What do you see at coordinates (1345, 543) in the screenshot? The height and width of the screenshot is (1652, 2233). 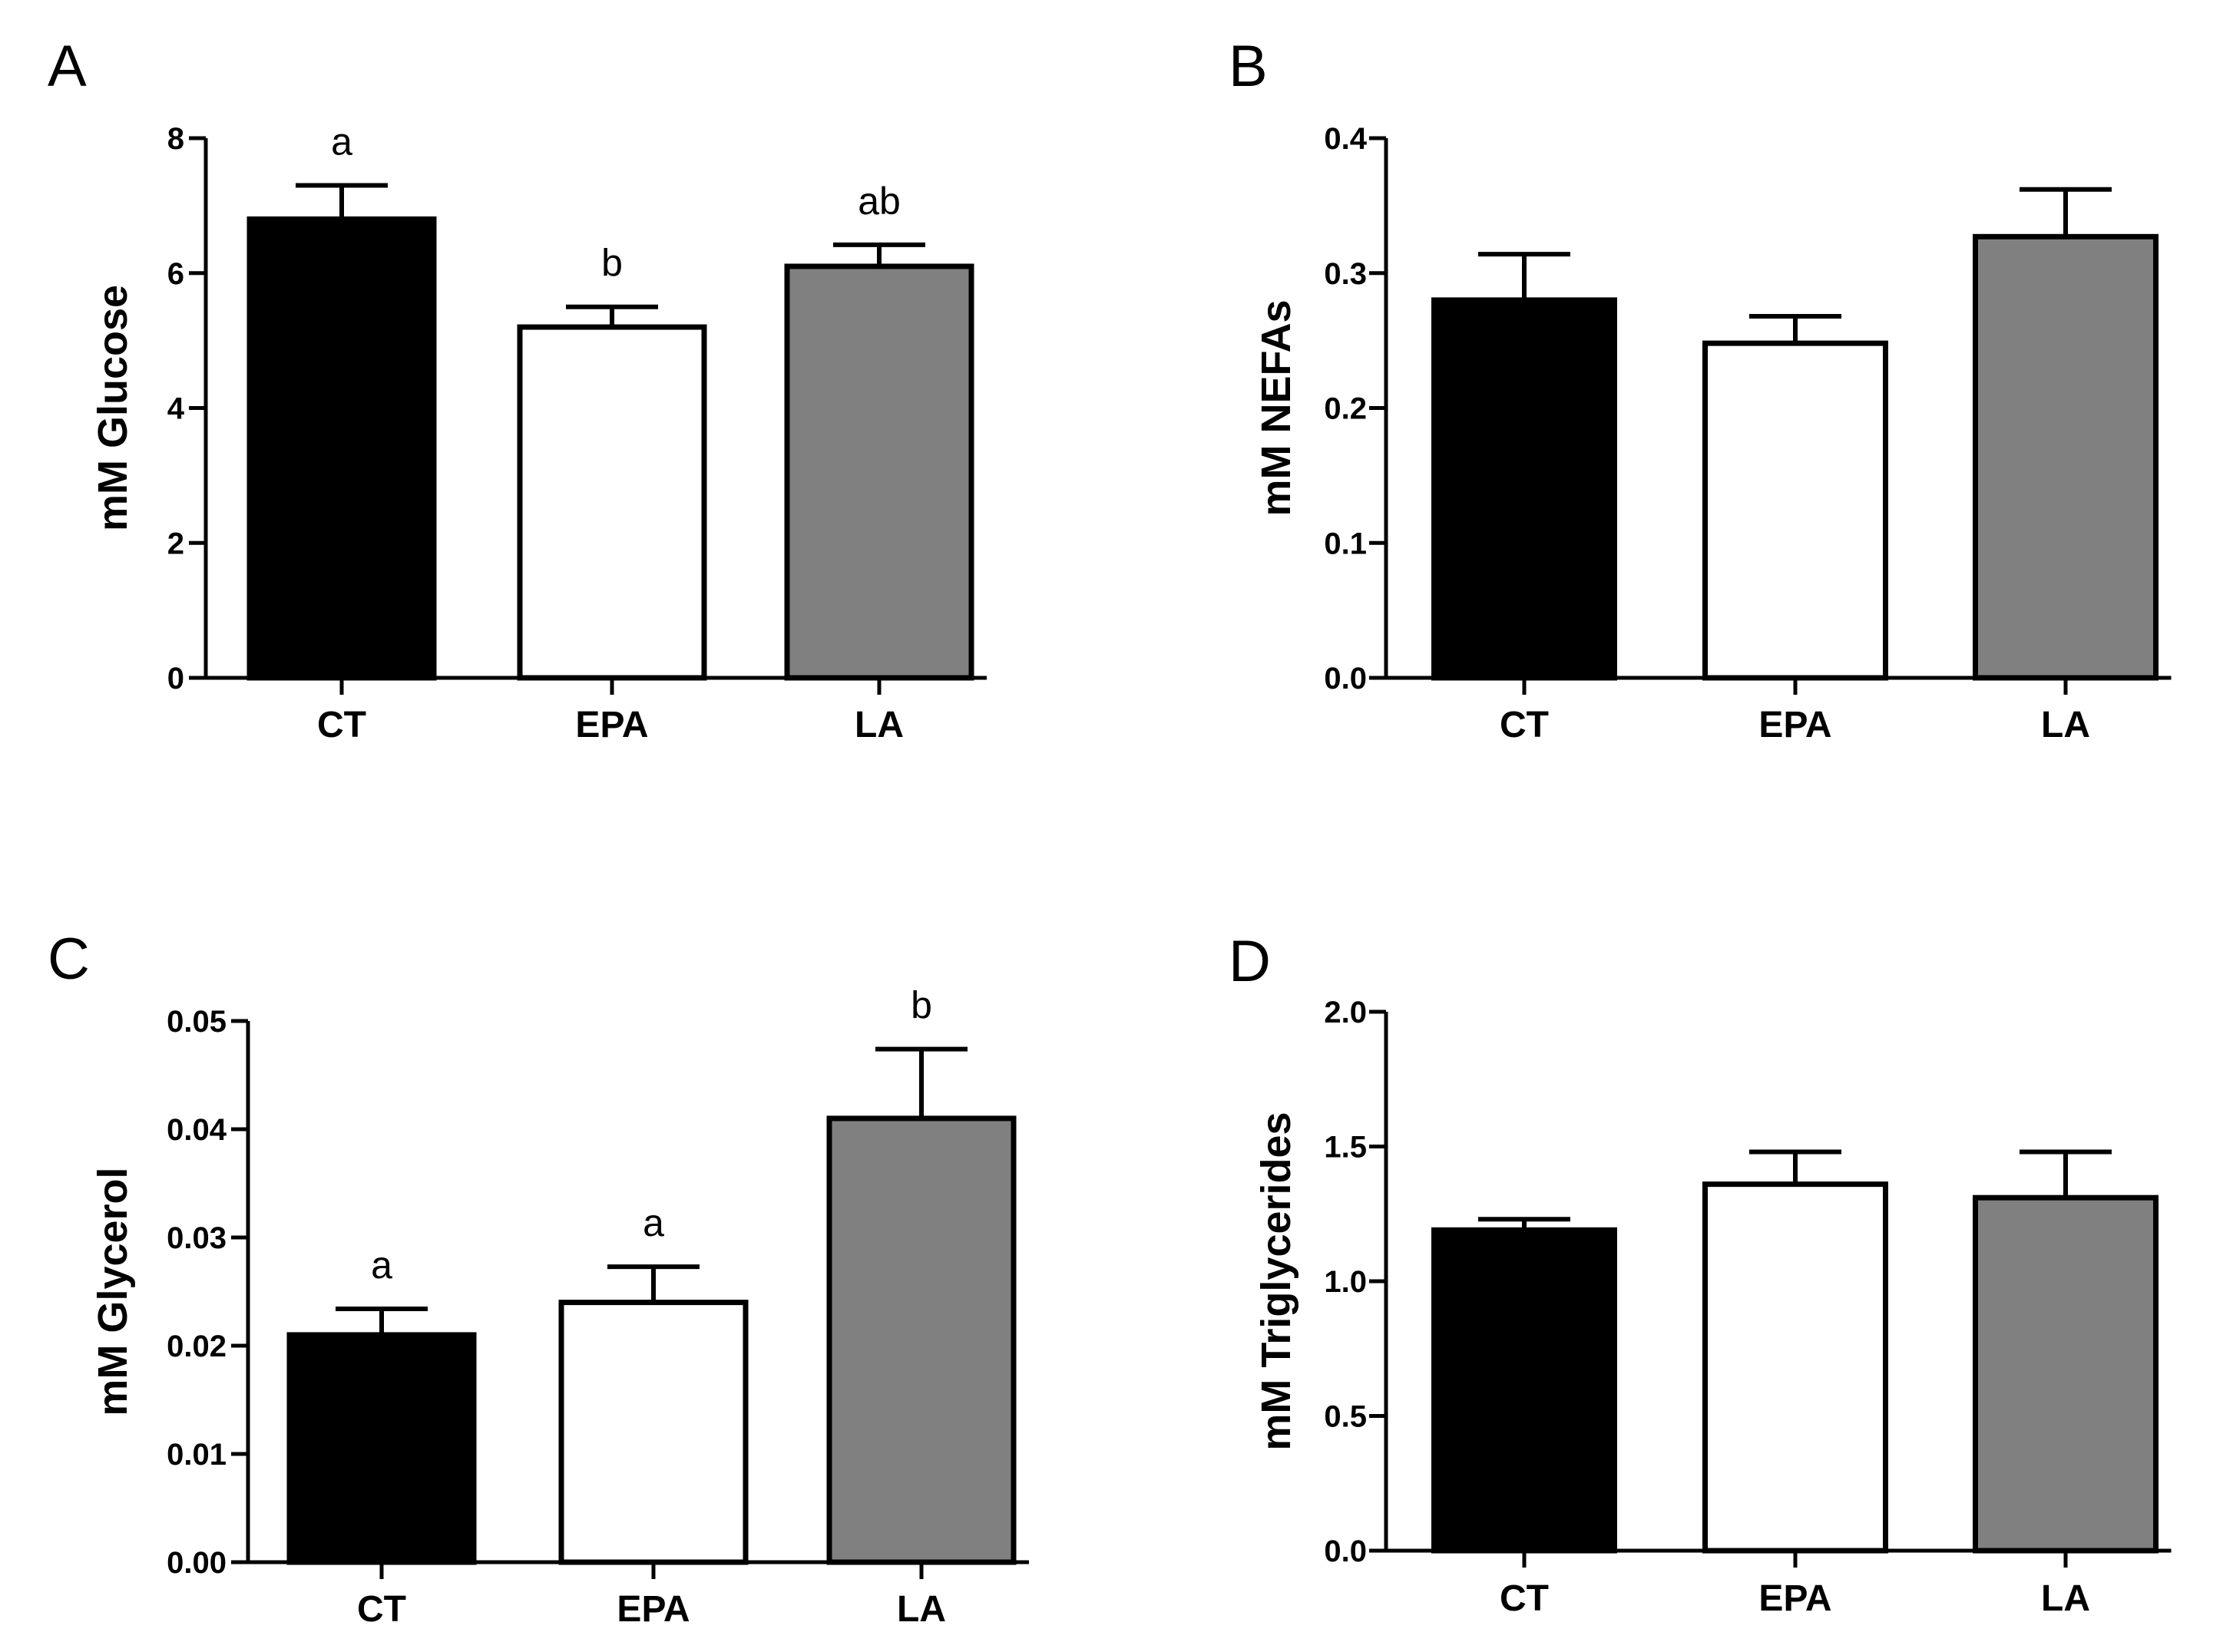 I see `y-tick-label: 0.1` at bounding box center [1345, 543].